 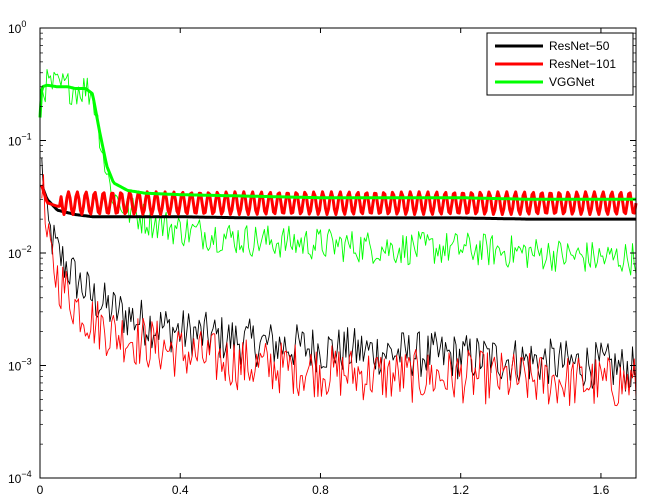 What do you see at coordinates (20, 140) in the screenshot?
I see `y-tick-label: 10⁻¹` at bounding box center [20, 140].